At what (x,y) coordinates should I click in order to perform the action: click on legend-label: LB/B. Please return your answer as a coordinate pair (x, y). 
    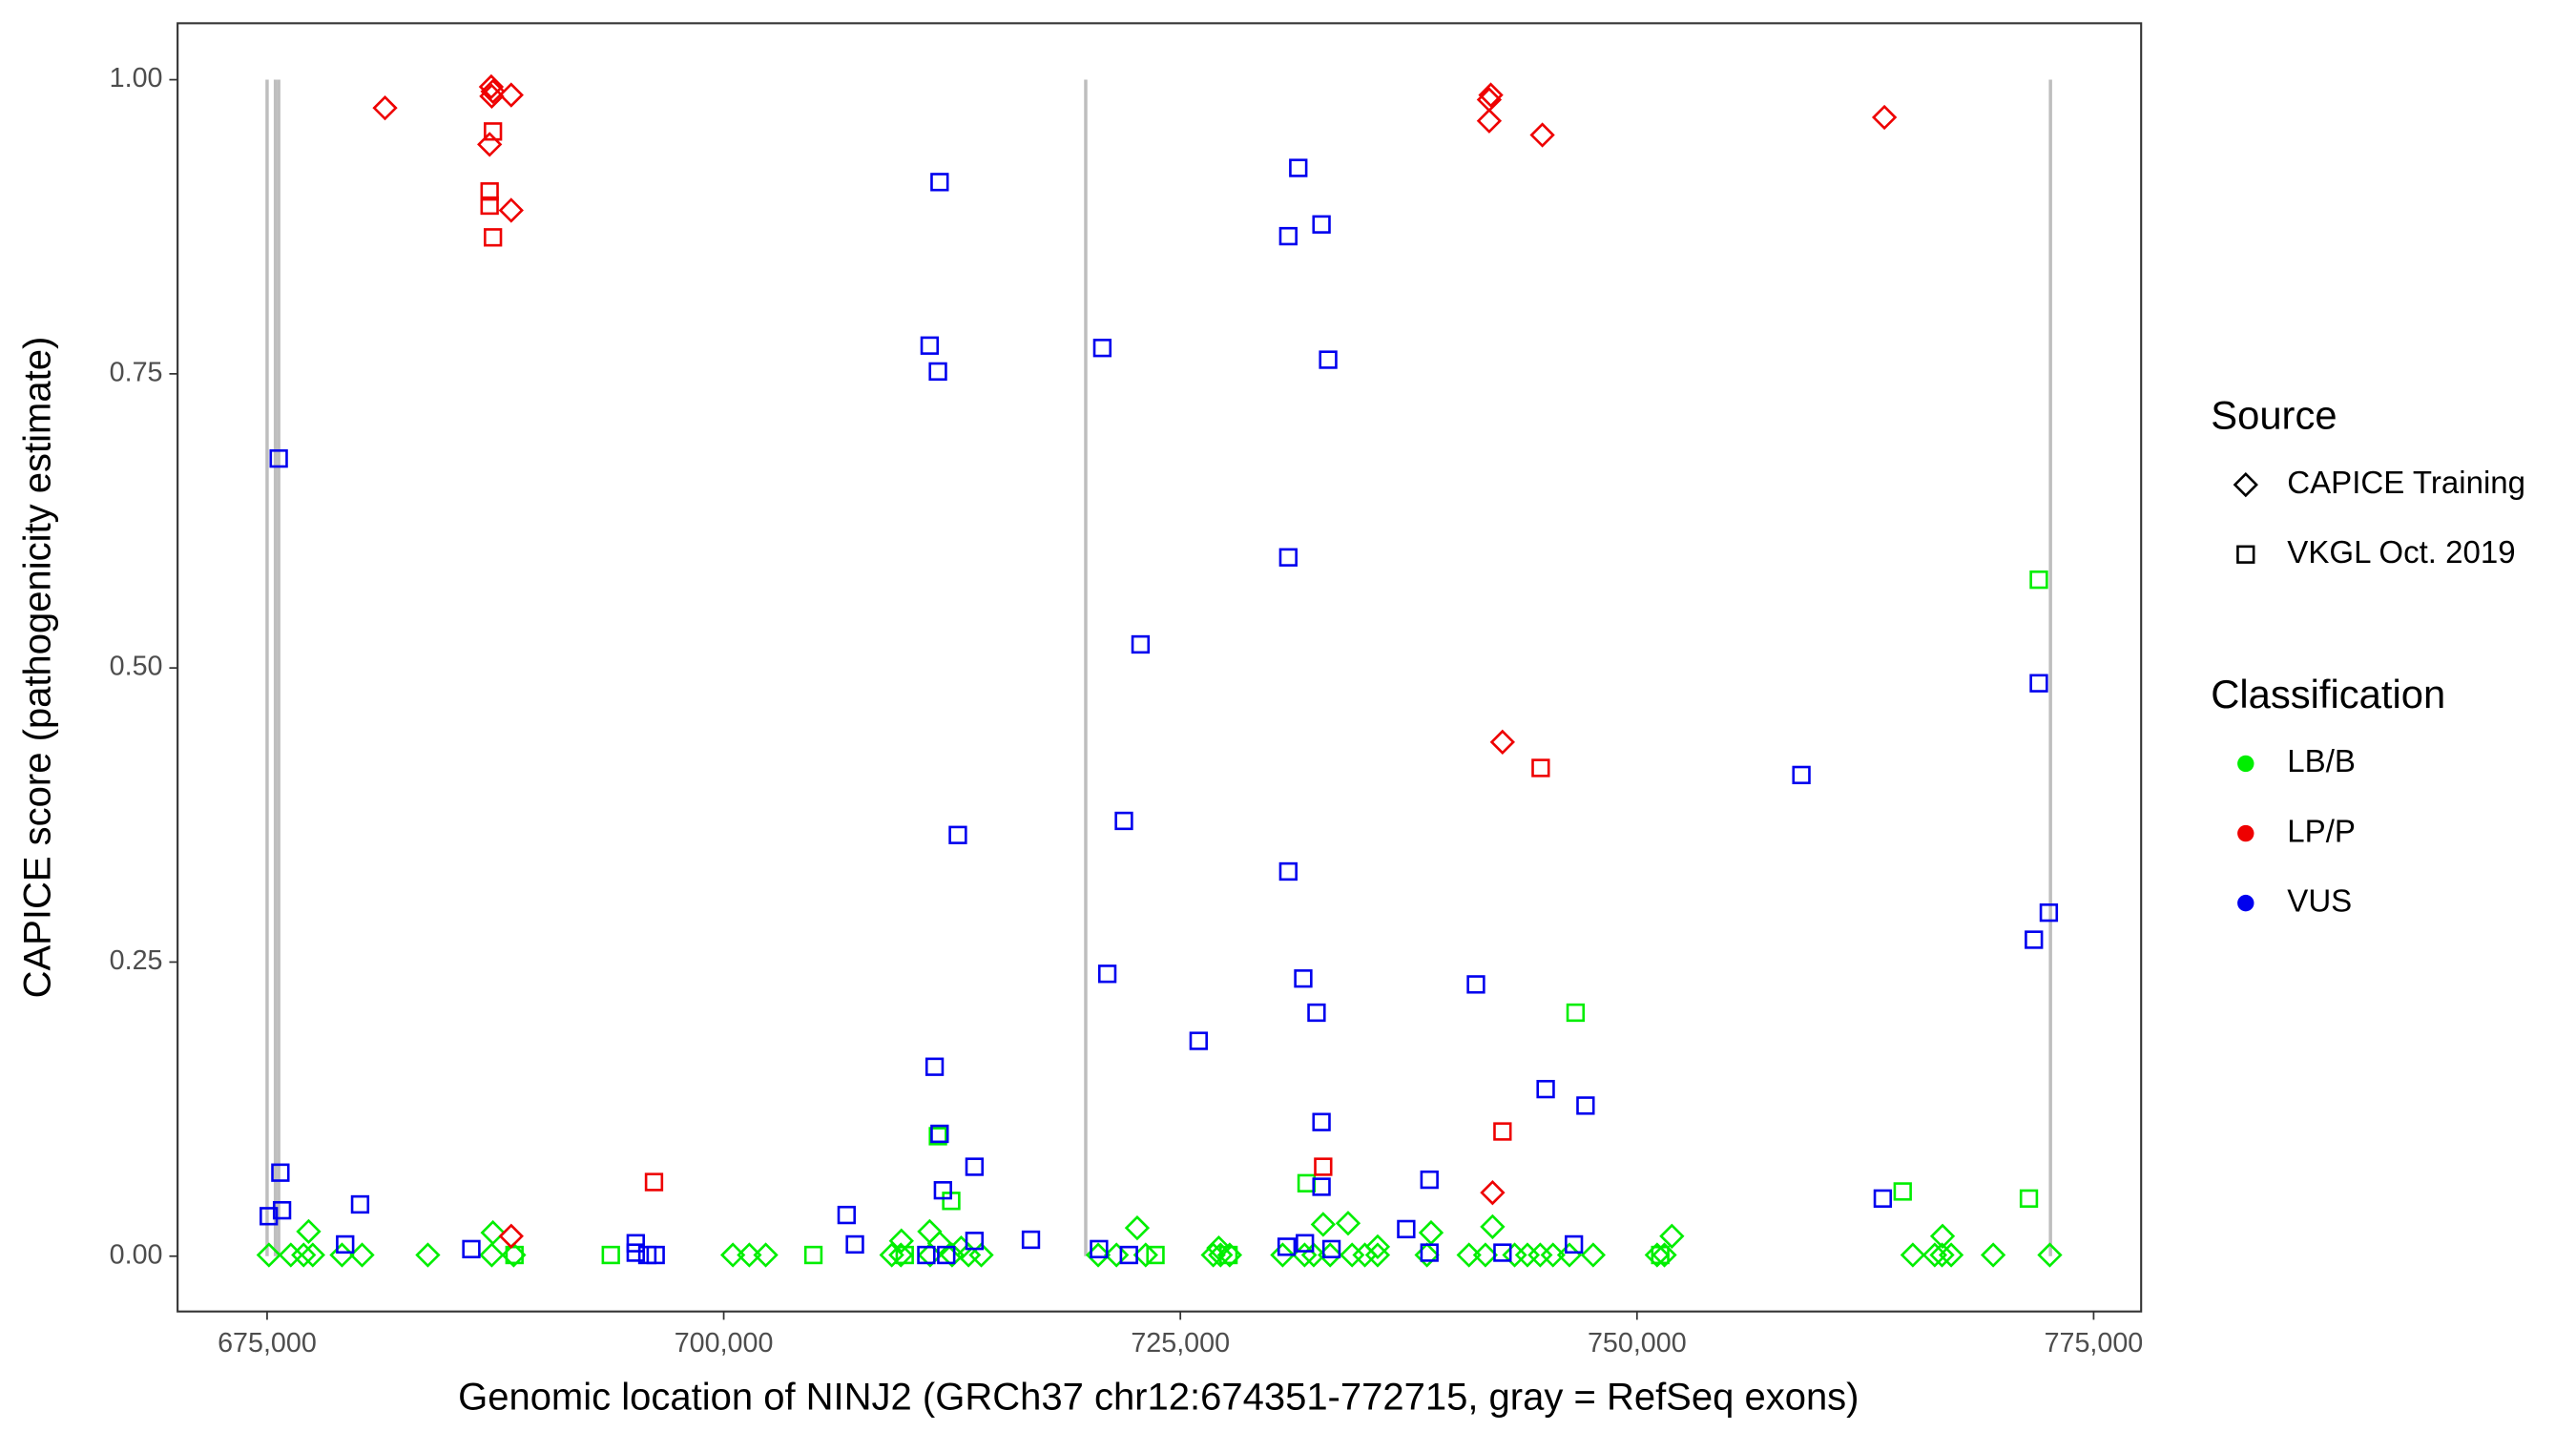
    Looking at the image, I should click on (2321, 761).